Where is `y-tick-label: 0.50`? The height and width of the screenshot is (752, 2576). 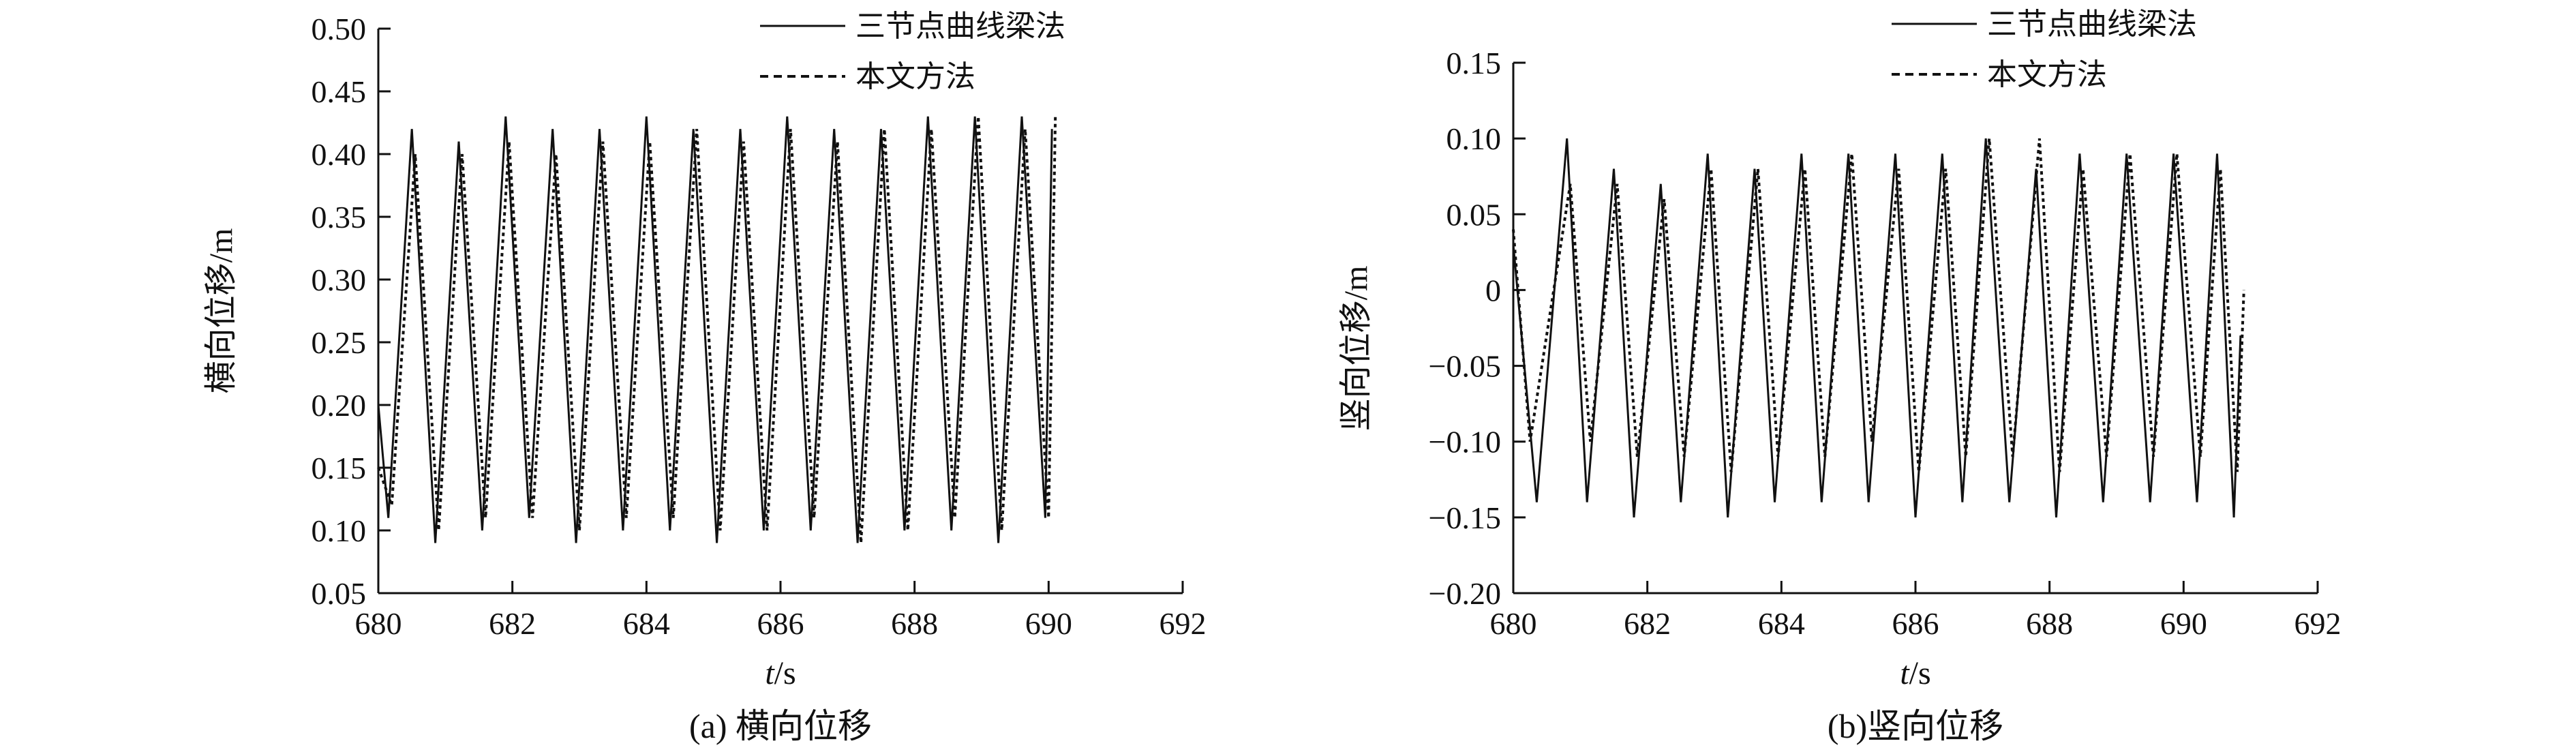 y-tick-label: 0.50 is located at coordinates (339, 29).